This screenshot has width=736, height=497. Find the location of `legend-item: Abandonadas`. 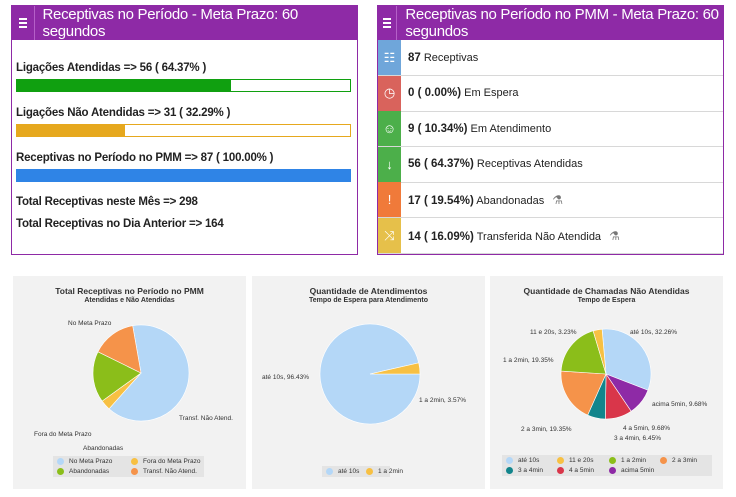

legend-item: Abandonadas is located at coordinates (83, 471).